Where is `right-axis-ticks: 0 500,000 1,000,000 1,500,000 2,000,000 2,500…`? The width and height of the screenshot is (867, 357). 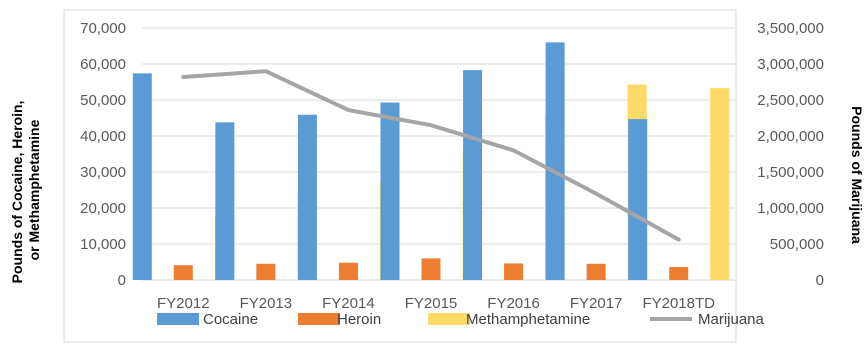 right-axis-ticks: 0 500,000 1,000,000 1,500,000 2,000,000 2,500… is located at coordinates (790, 154).